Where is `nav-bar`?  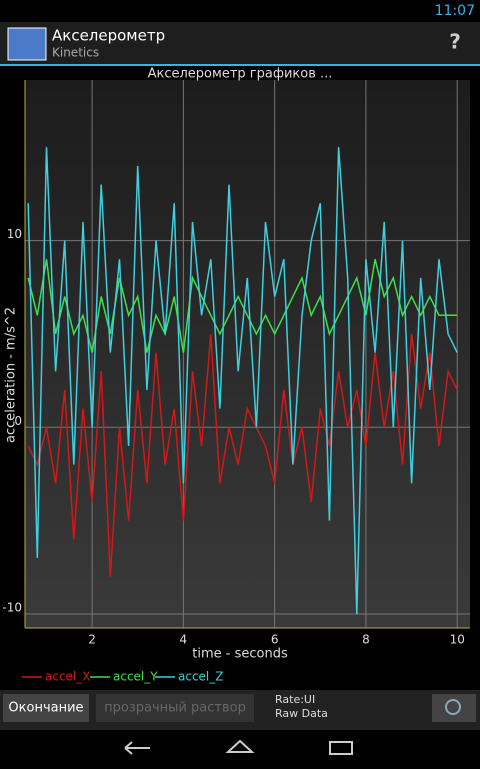 nav-bar is located at coordinates (240, 749).